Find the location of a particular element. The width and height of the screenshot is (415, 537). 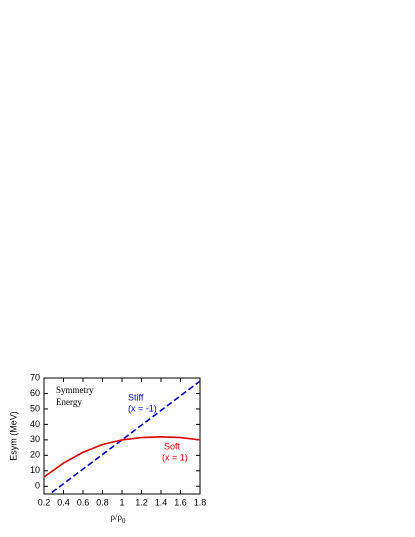

y-tick-label: 70 is located at coordinates (35, 377).